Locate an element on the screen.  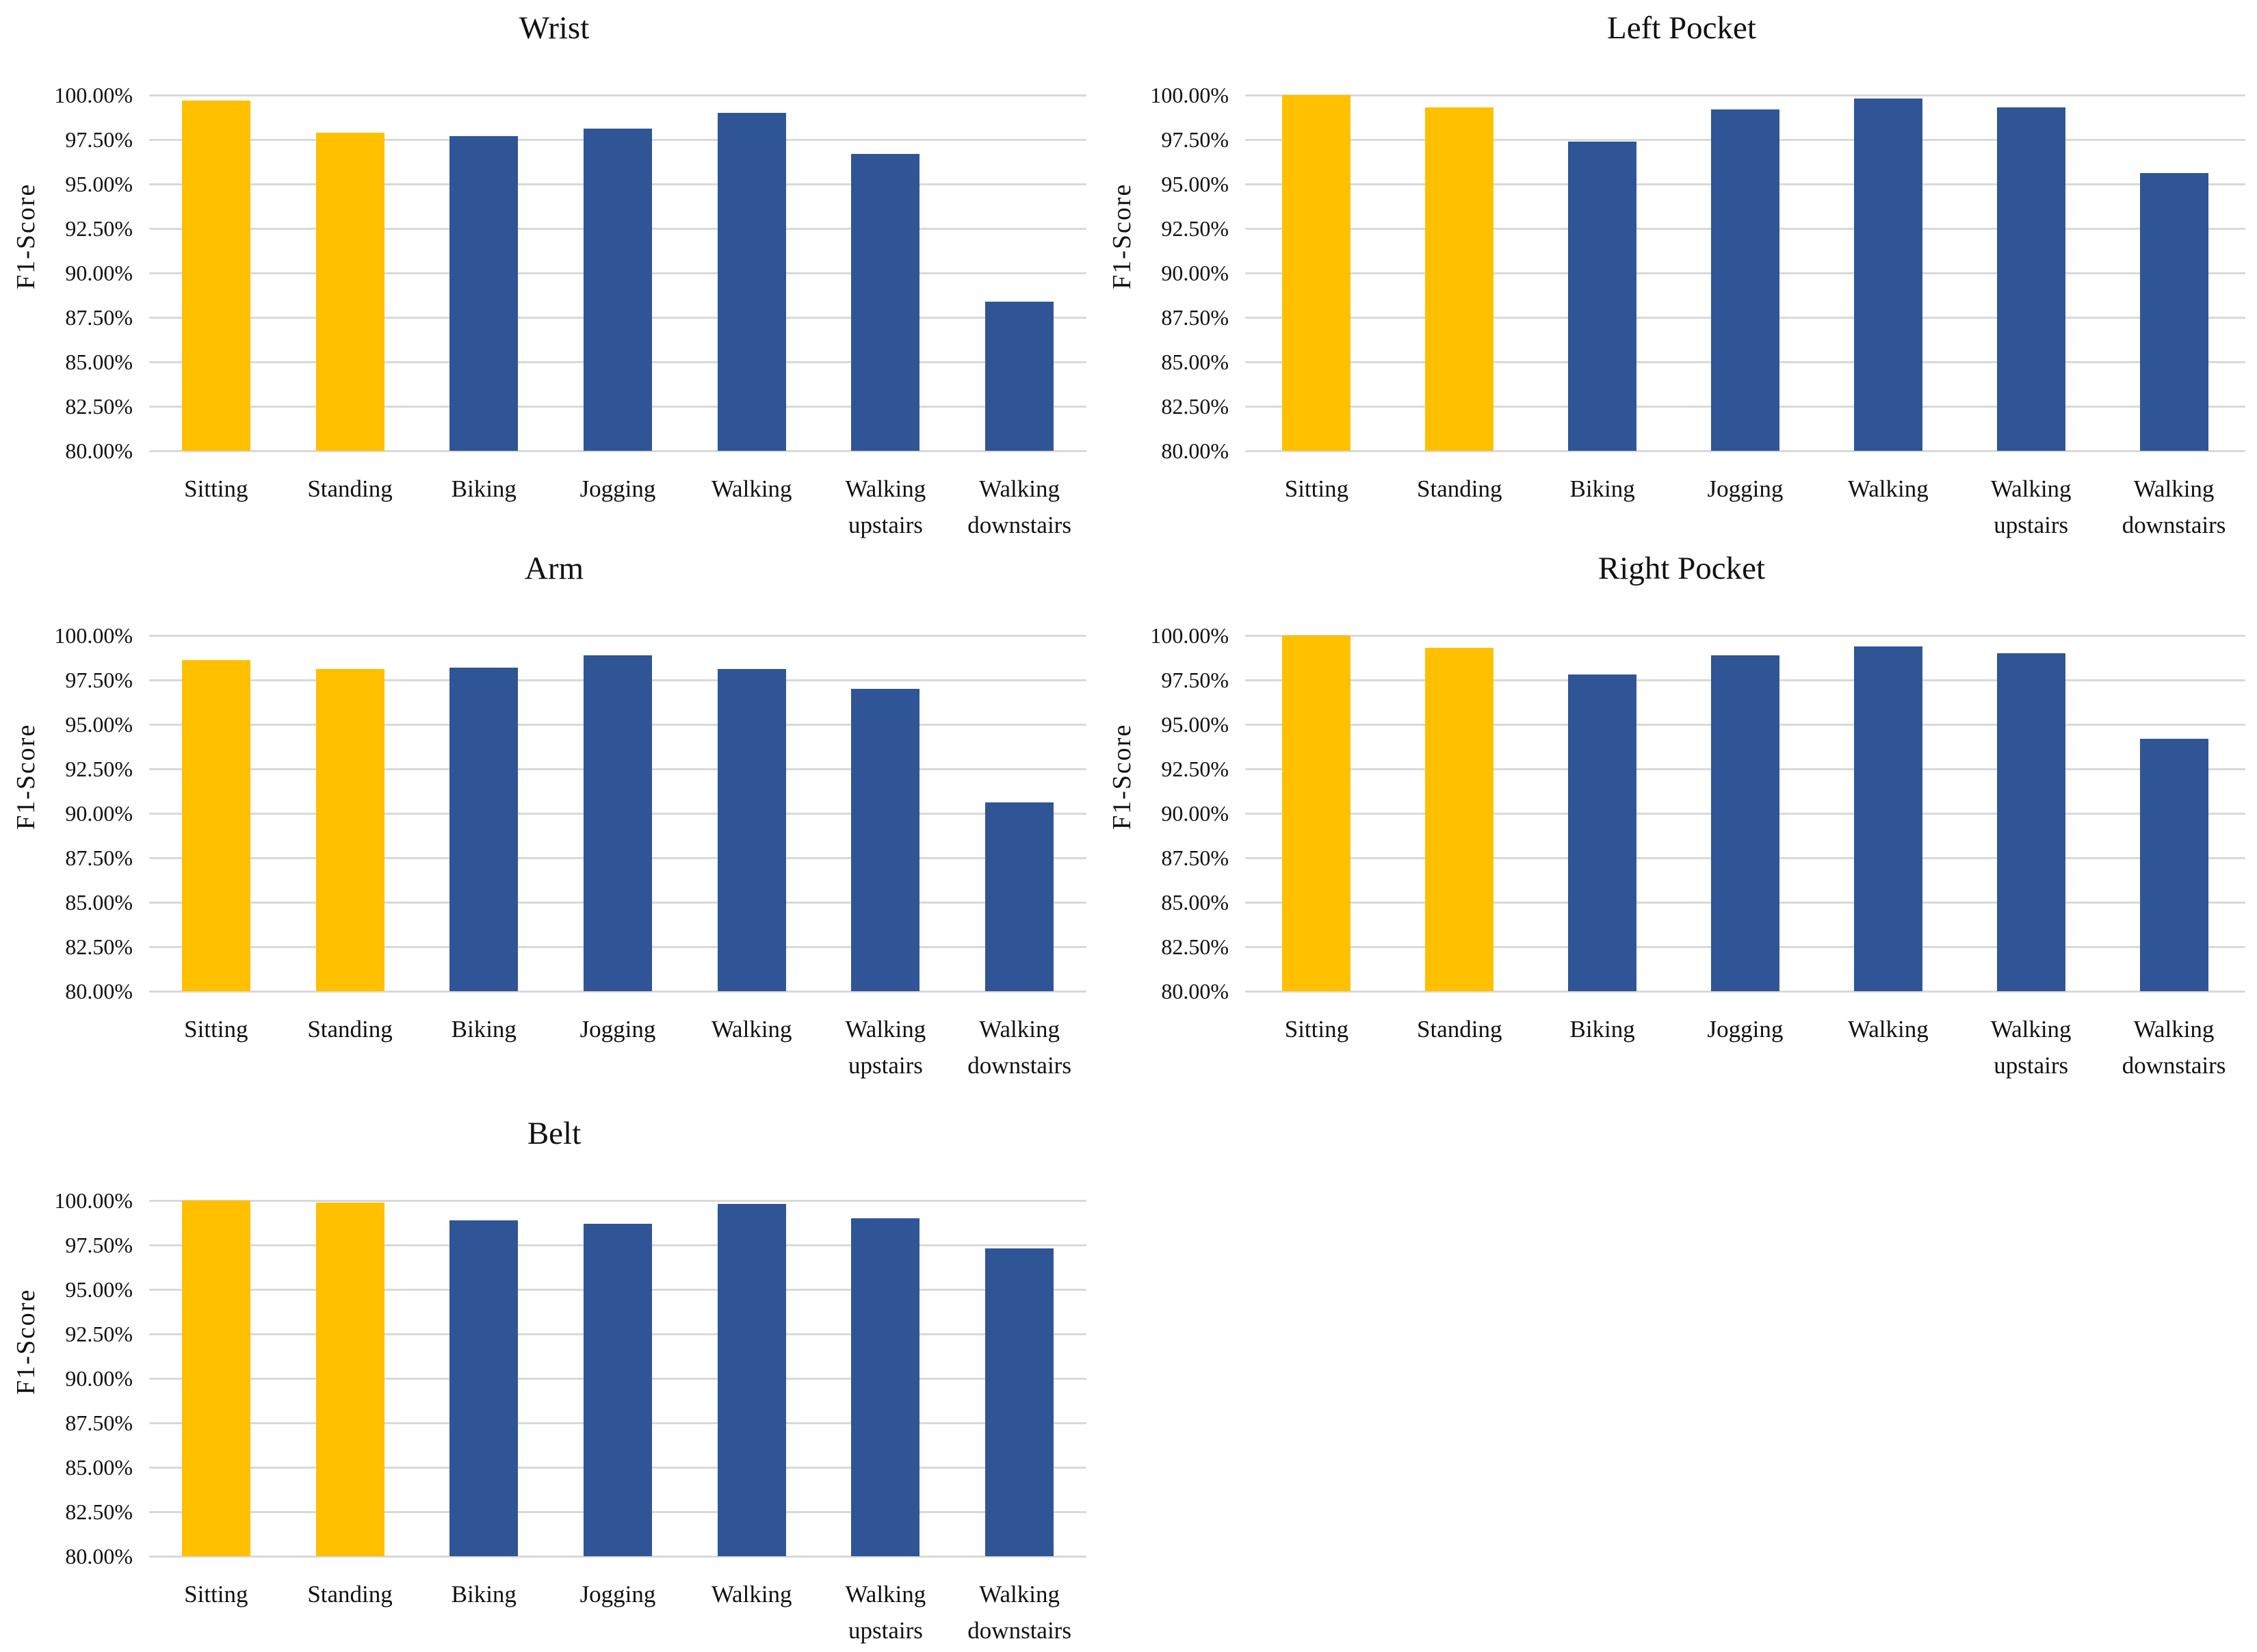
chart-title: Belt is located at coordinates (554, 1133).